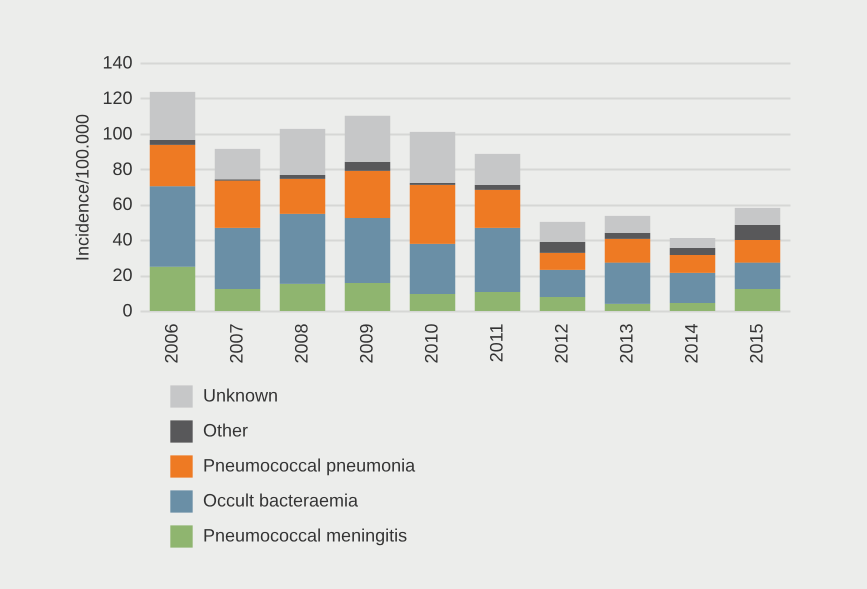  I want to click on y-axis-title: Incidence/100.000, so click(82, 188).